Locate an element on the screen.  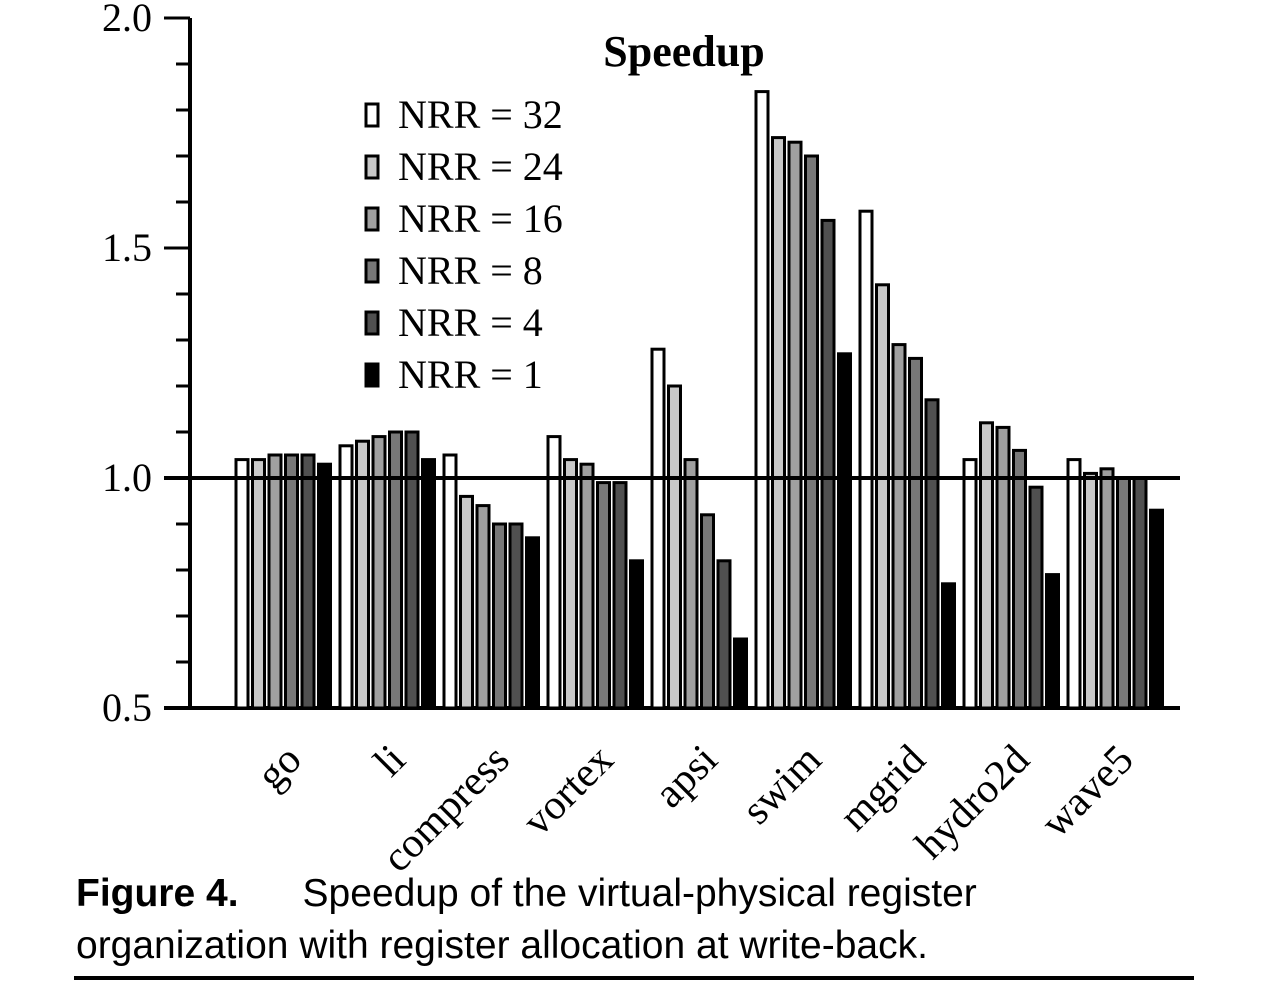
legend-label-6: NRR = 1 is located at coordinates (470, 374).